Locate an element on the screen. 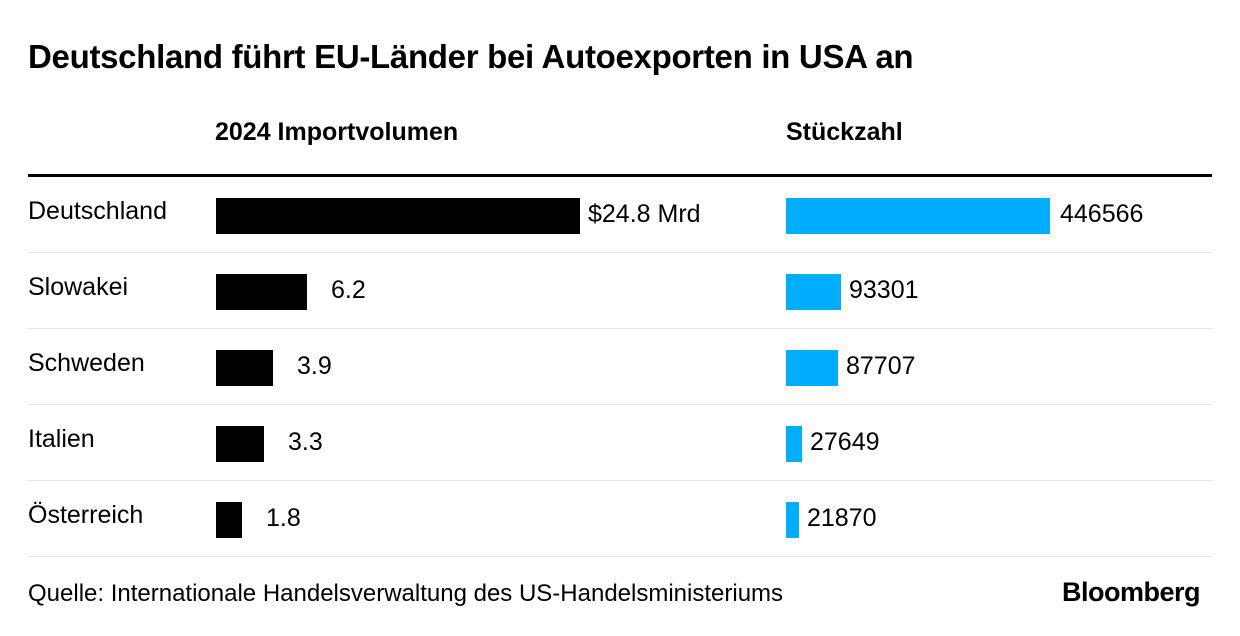 Image resolution: width=1240 pixels, height=636 pixels. import-volume-value: $24.8 Mrd is located at coordinates (644, 214).